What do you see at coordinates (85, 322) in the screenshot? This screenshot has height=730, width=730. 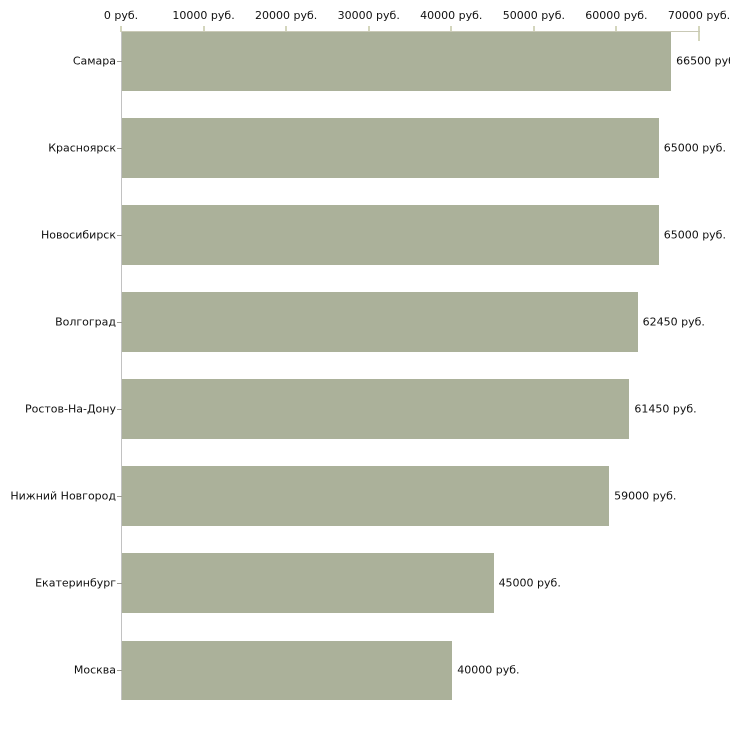 I see `category-label: Волгоград` at bounding box center [85, 322].